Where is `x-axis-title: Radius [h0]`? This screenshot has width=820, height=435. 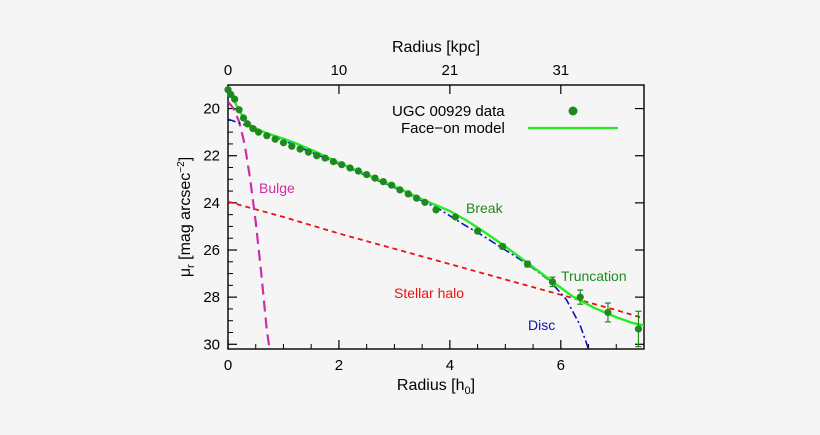
x-axis-title: Radius [h0] is located at coordinates (436, 387).